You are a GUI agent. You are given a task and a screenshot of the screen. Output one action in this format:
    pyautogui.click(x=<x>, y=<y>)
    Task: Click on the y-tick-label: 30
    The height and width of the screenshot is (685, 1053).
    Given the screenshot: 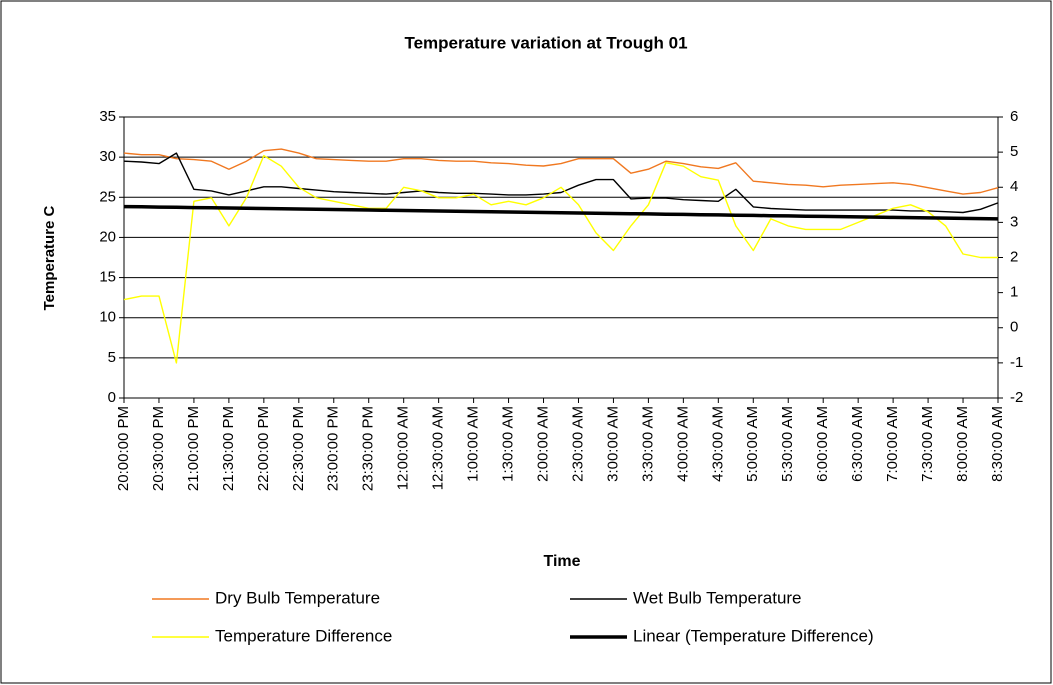 What is the action you would take?
    pyautogui.click(x=107, y=156)
    